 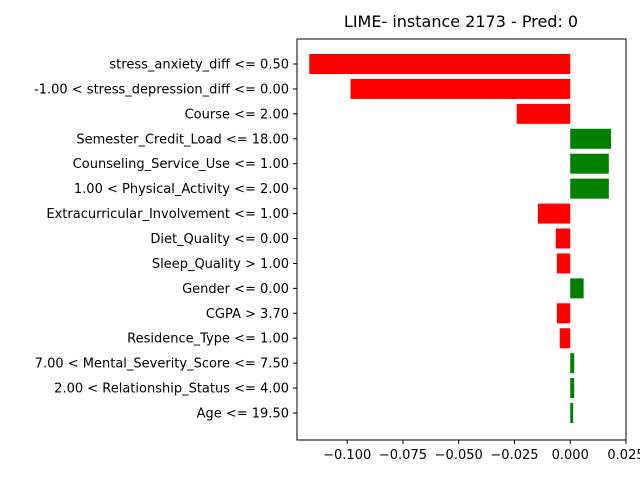 I want to click on x-tick-label: 0.025, so click(x=623, y=455).